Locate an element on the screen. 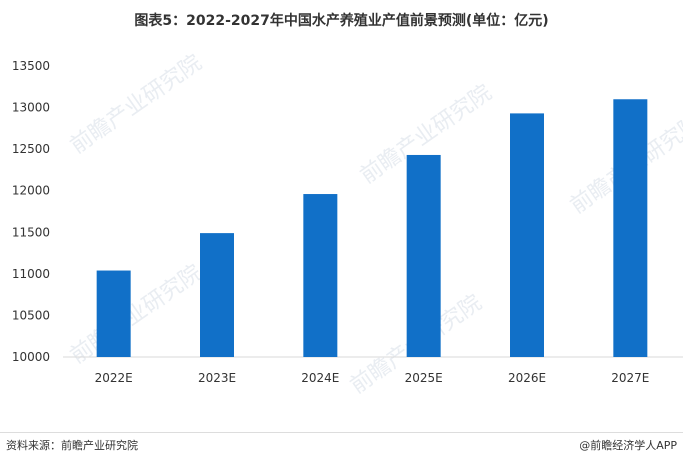 The image size is (683, 463). bar-2024E is located at coordinates (320, 275).